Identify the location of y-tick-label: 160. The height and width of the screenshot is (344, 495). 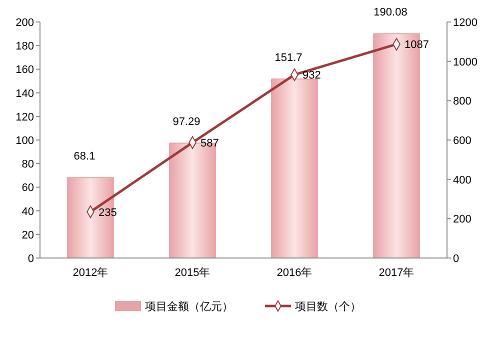
(25, 70).